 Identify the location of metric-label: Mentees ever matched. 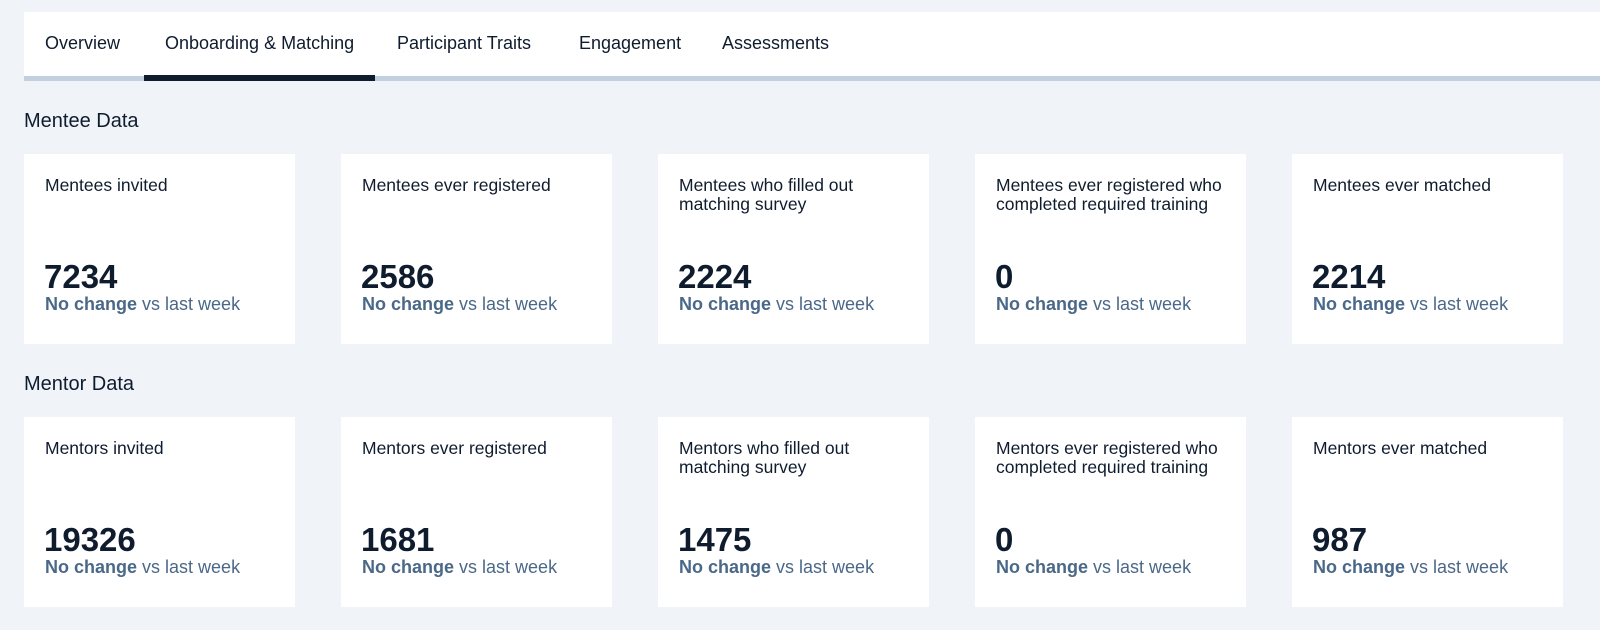
(1402, 185).